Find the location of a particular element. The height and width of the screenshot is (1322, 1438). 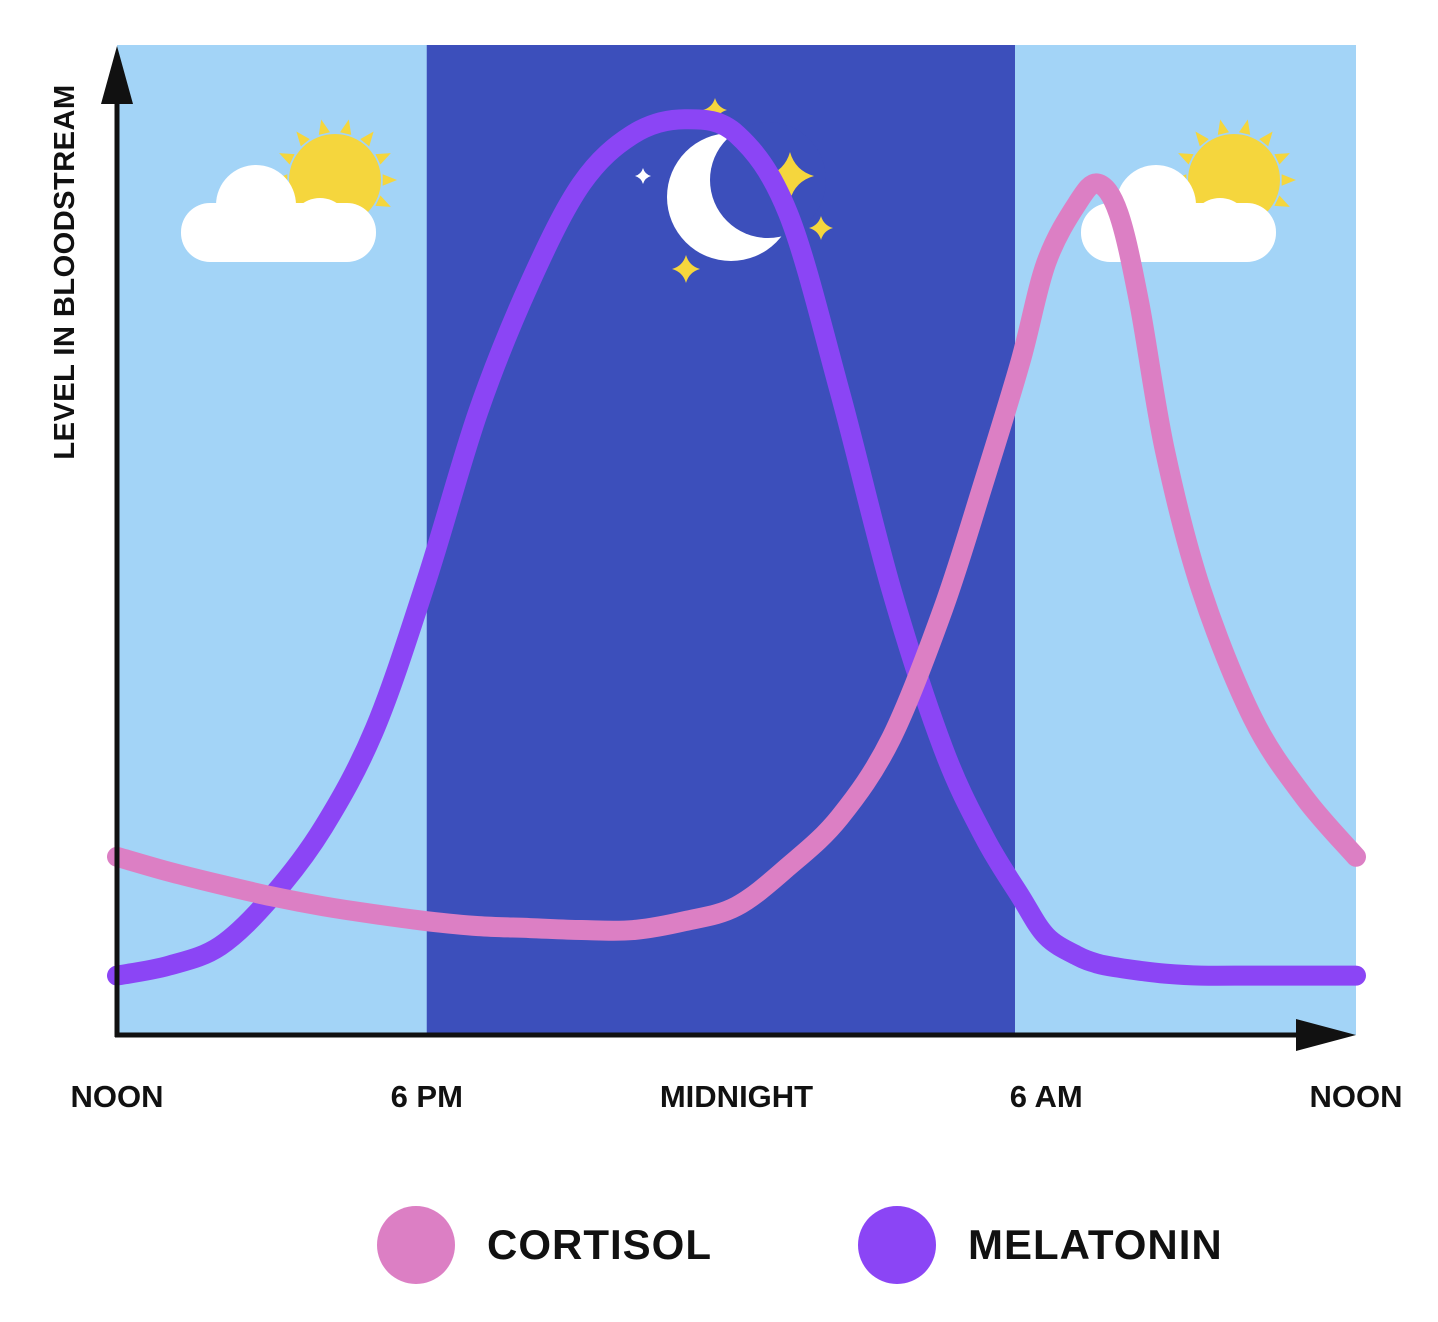

y-axis-arrow is located at coordinates (117, 75).